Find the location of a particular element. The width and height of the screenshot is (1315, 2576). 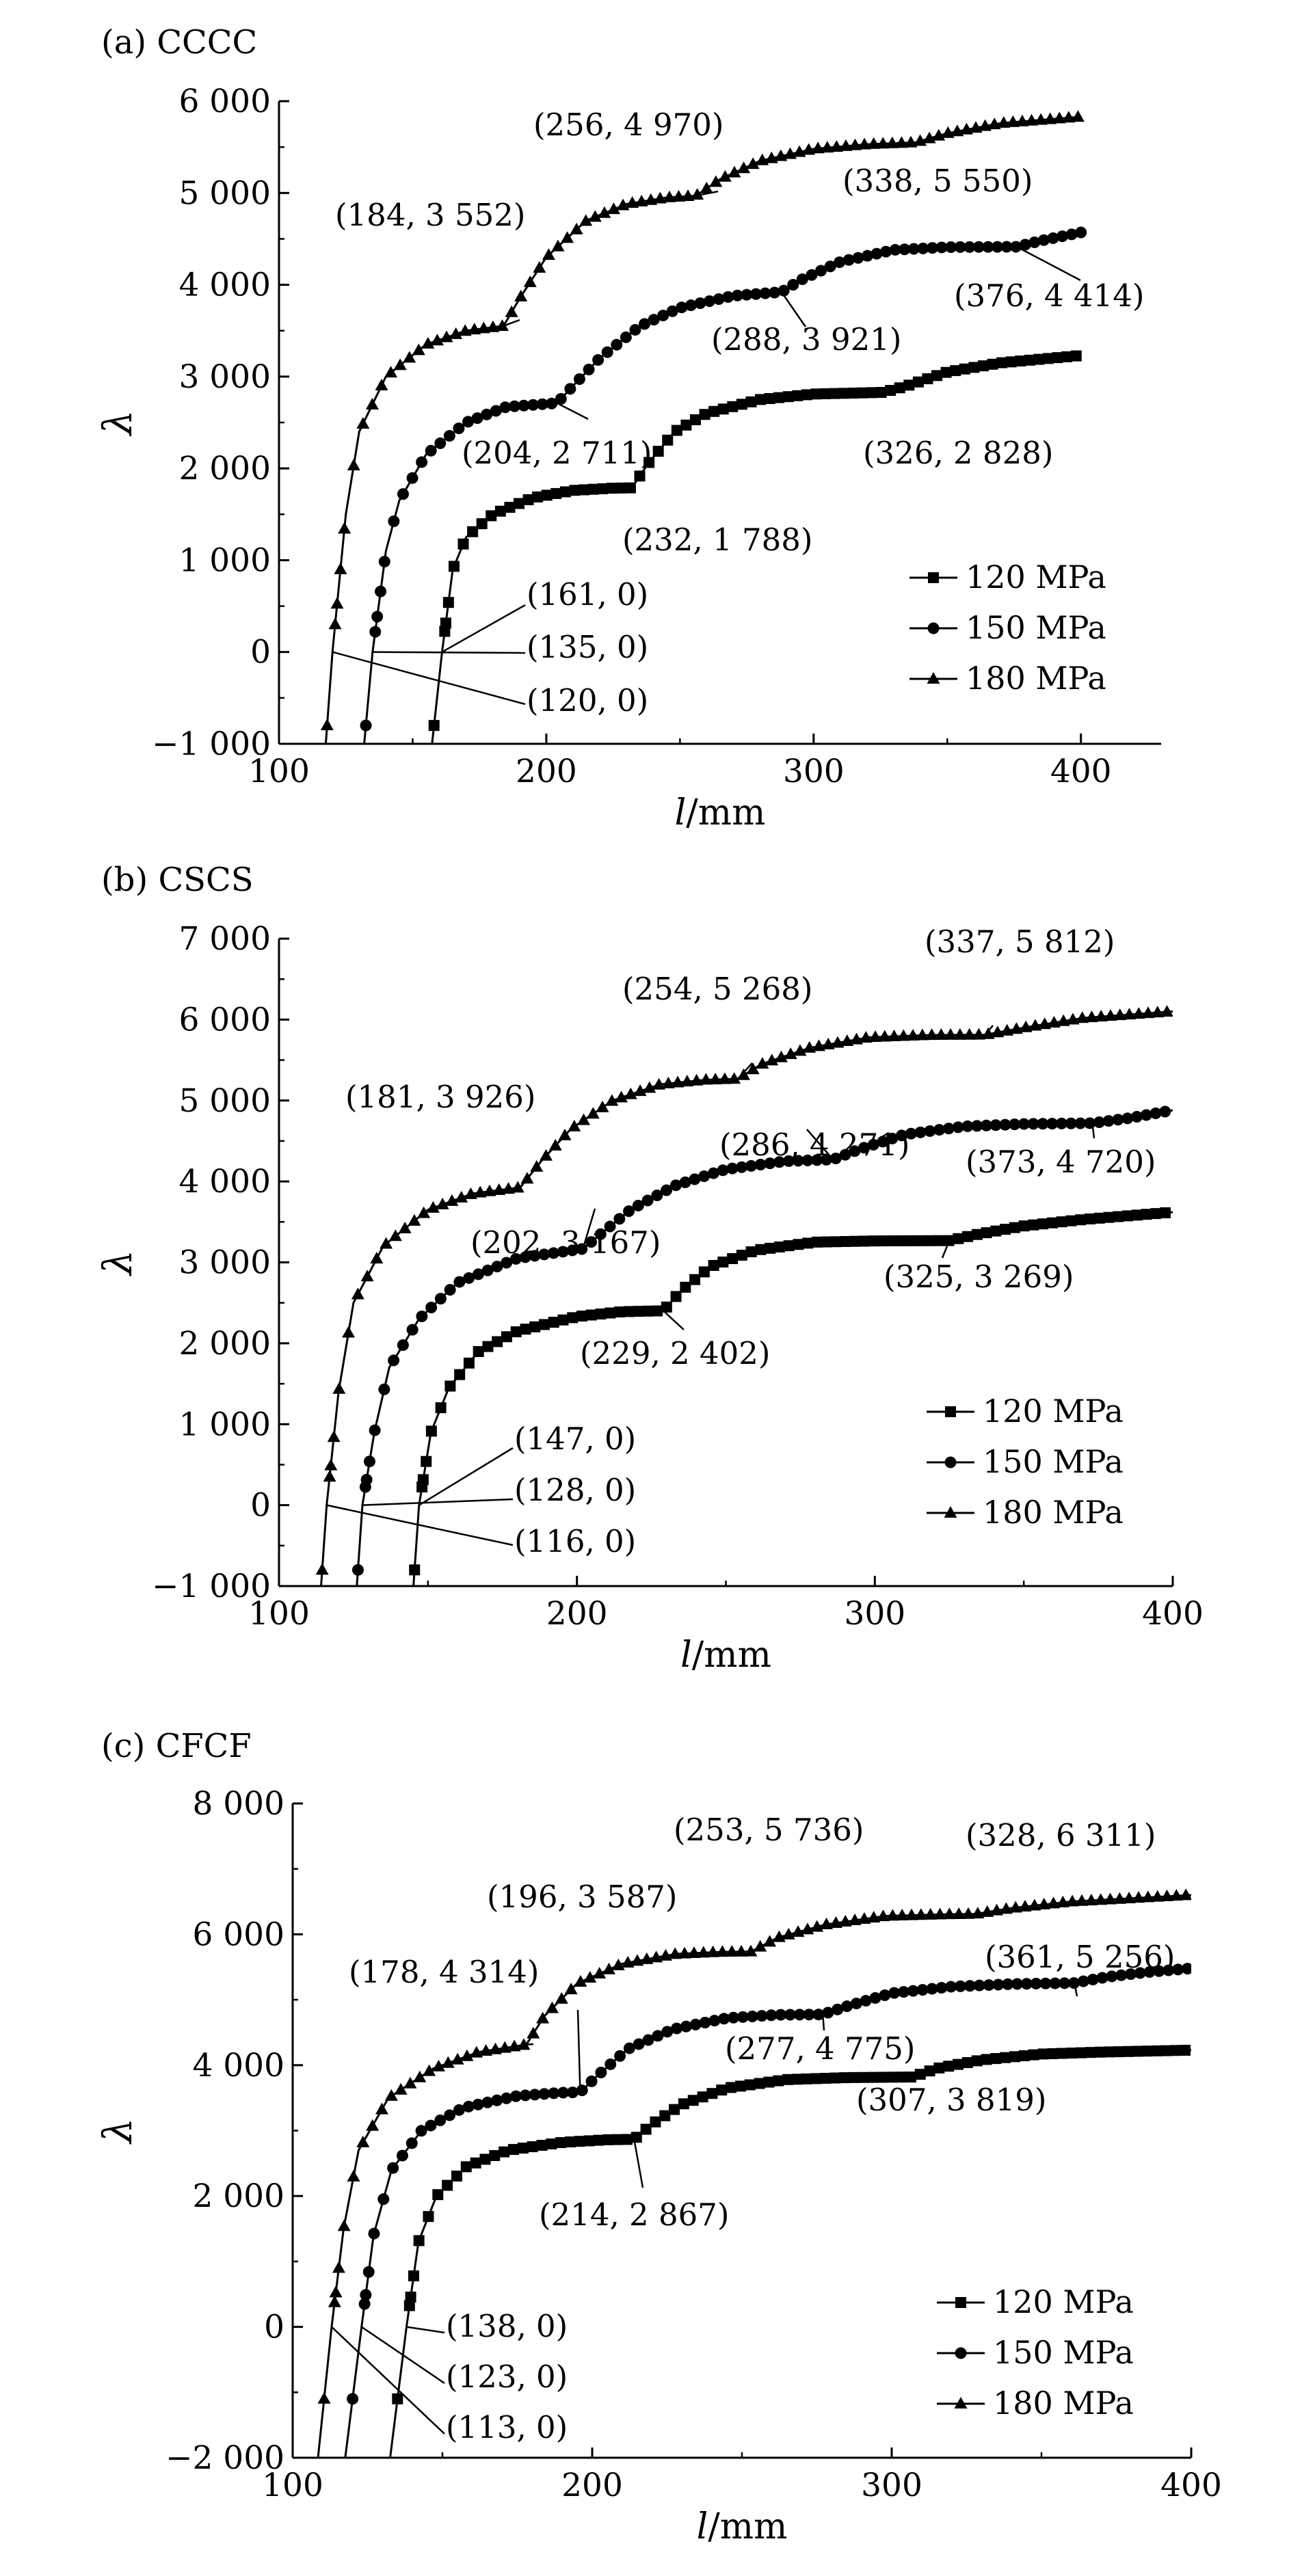

y-axis-label: λ is located at coordinates (118, 2131).